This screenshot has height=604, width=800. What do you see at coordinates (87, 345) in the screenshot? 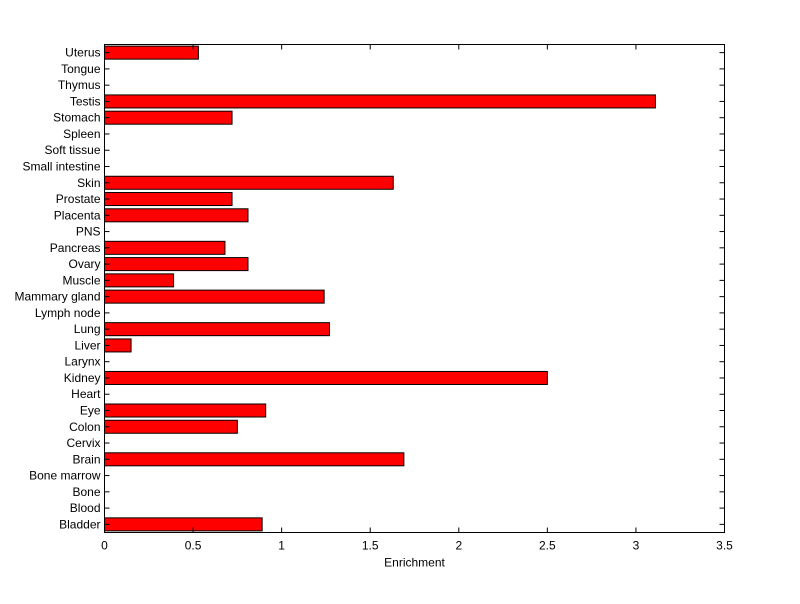
I see `y-tick-label: Liver` at bounding box center [87, 345].